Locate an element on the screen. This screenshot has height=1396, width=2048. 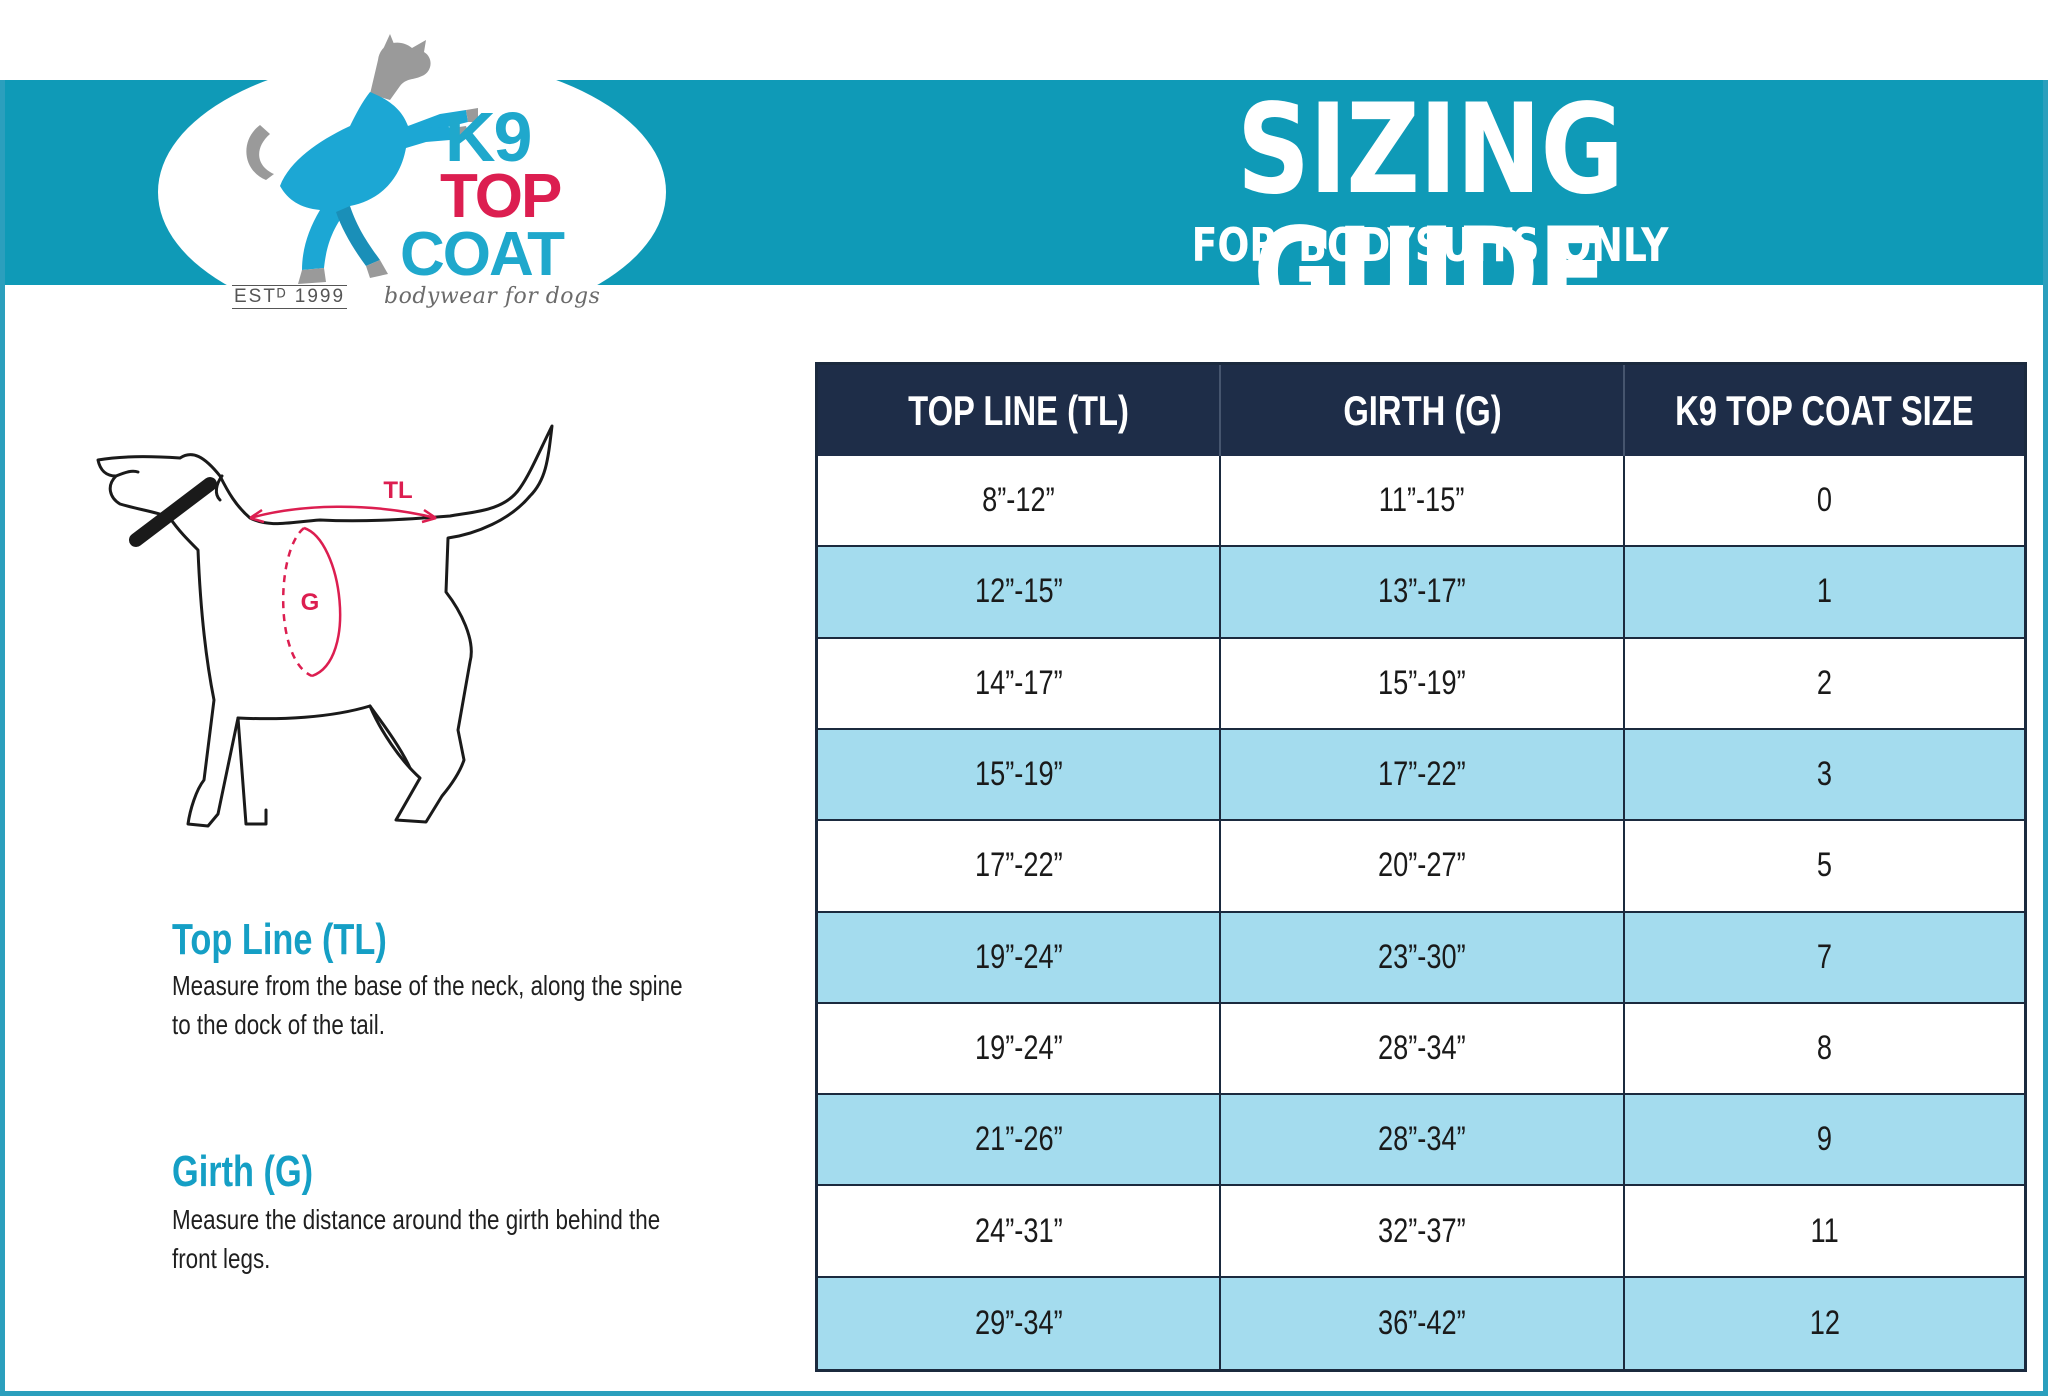
girth-cell: 20”-27” is located at coordinates (1423, 867).